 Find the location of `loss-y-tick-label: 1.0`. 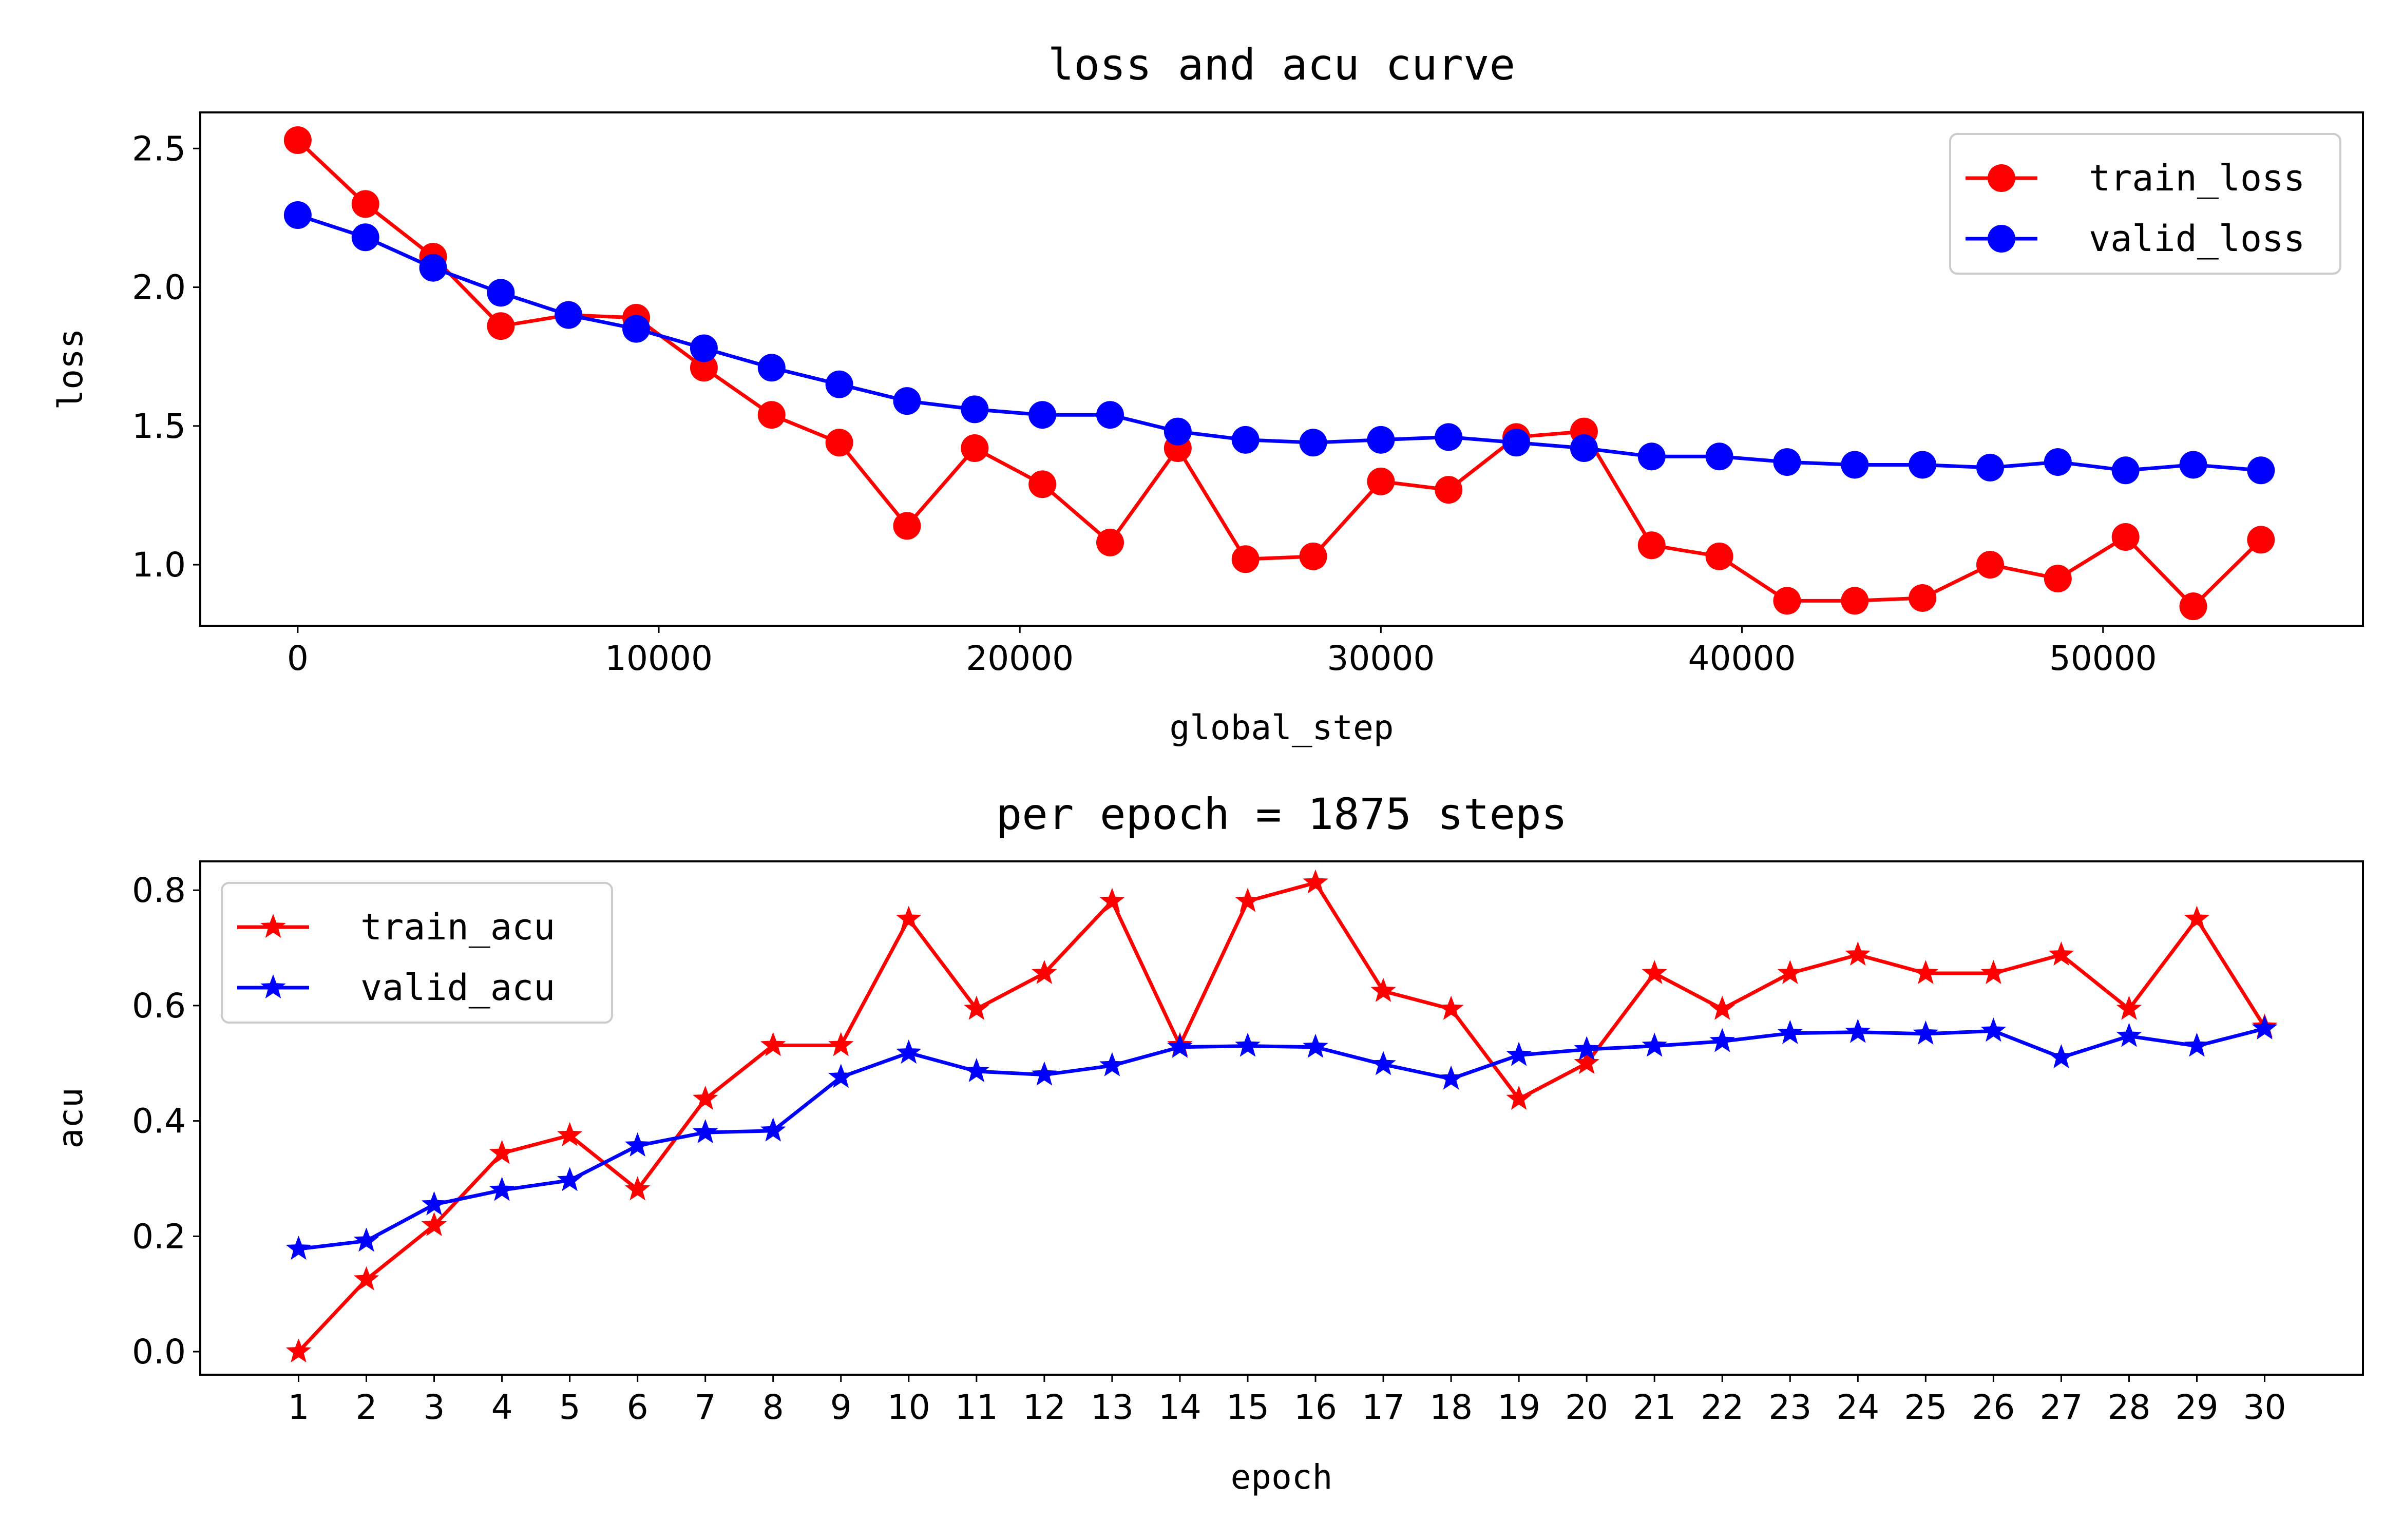

loss-y-tick-label: 1.0 is located at coordinates (159, 565).